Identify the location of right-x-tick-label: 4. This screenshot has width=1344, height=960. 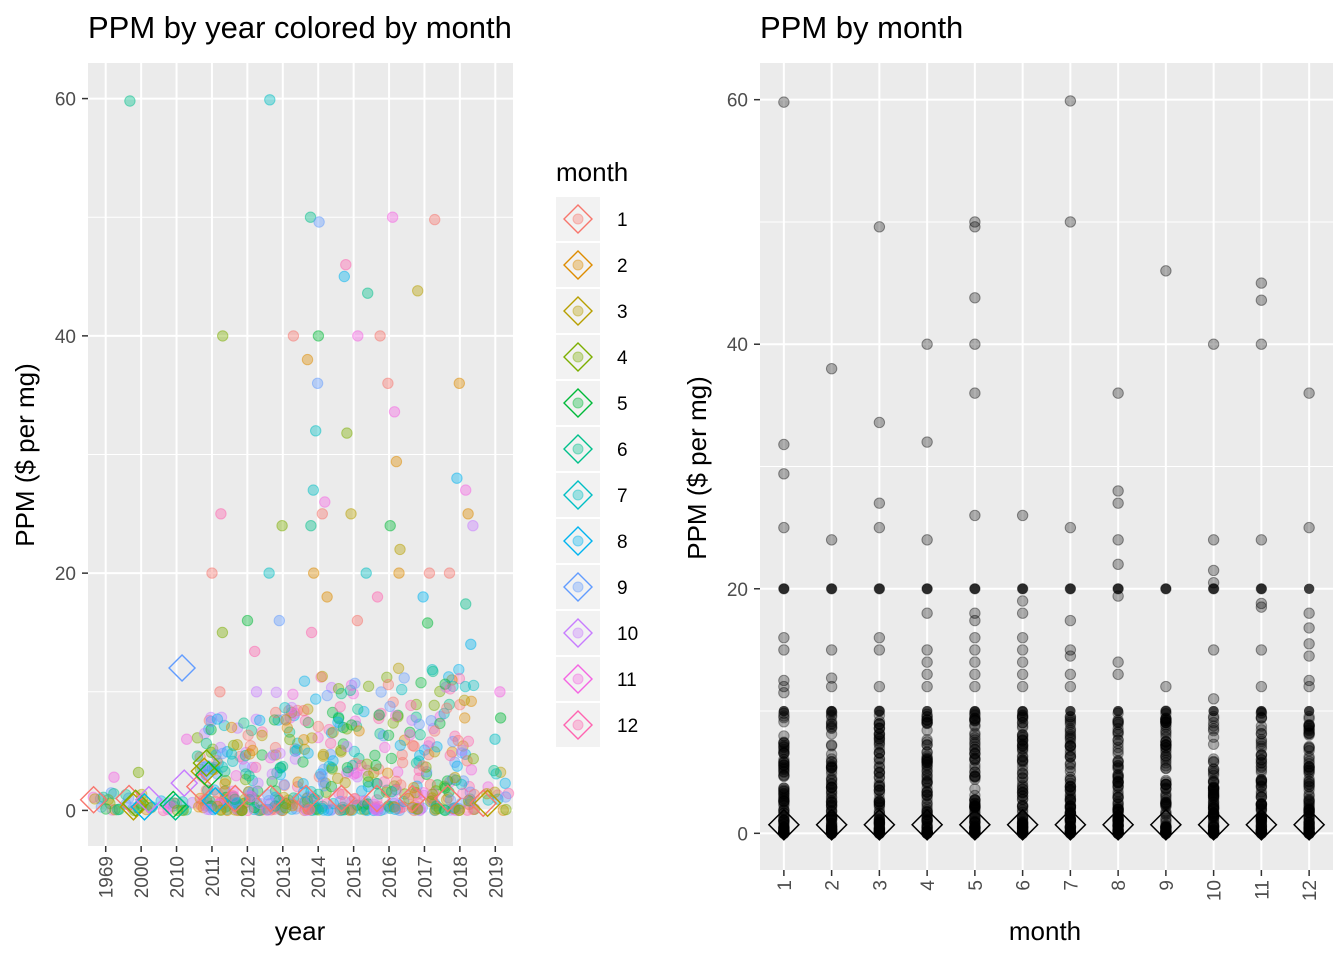
(928, 885).